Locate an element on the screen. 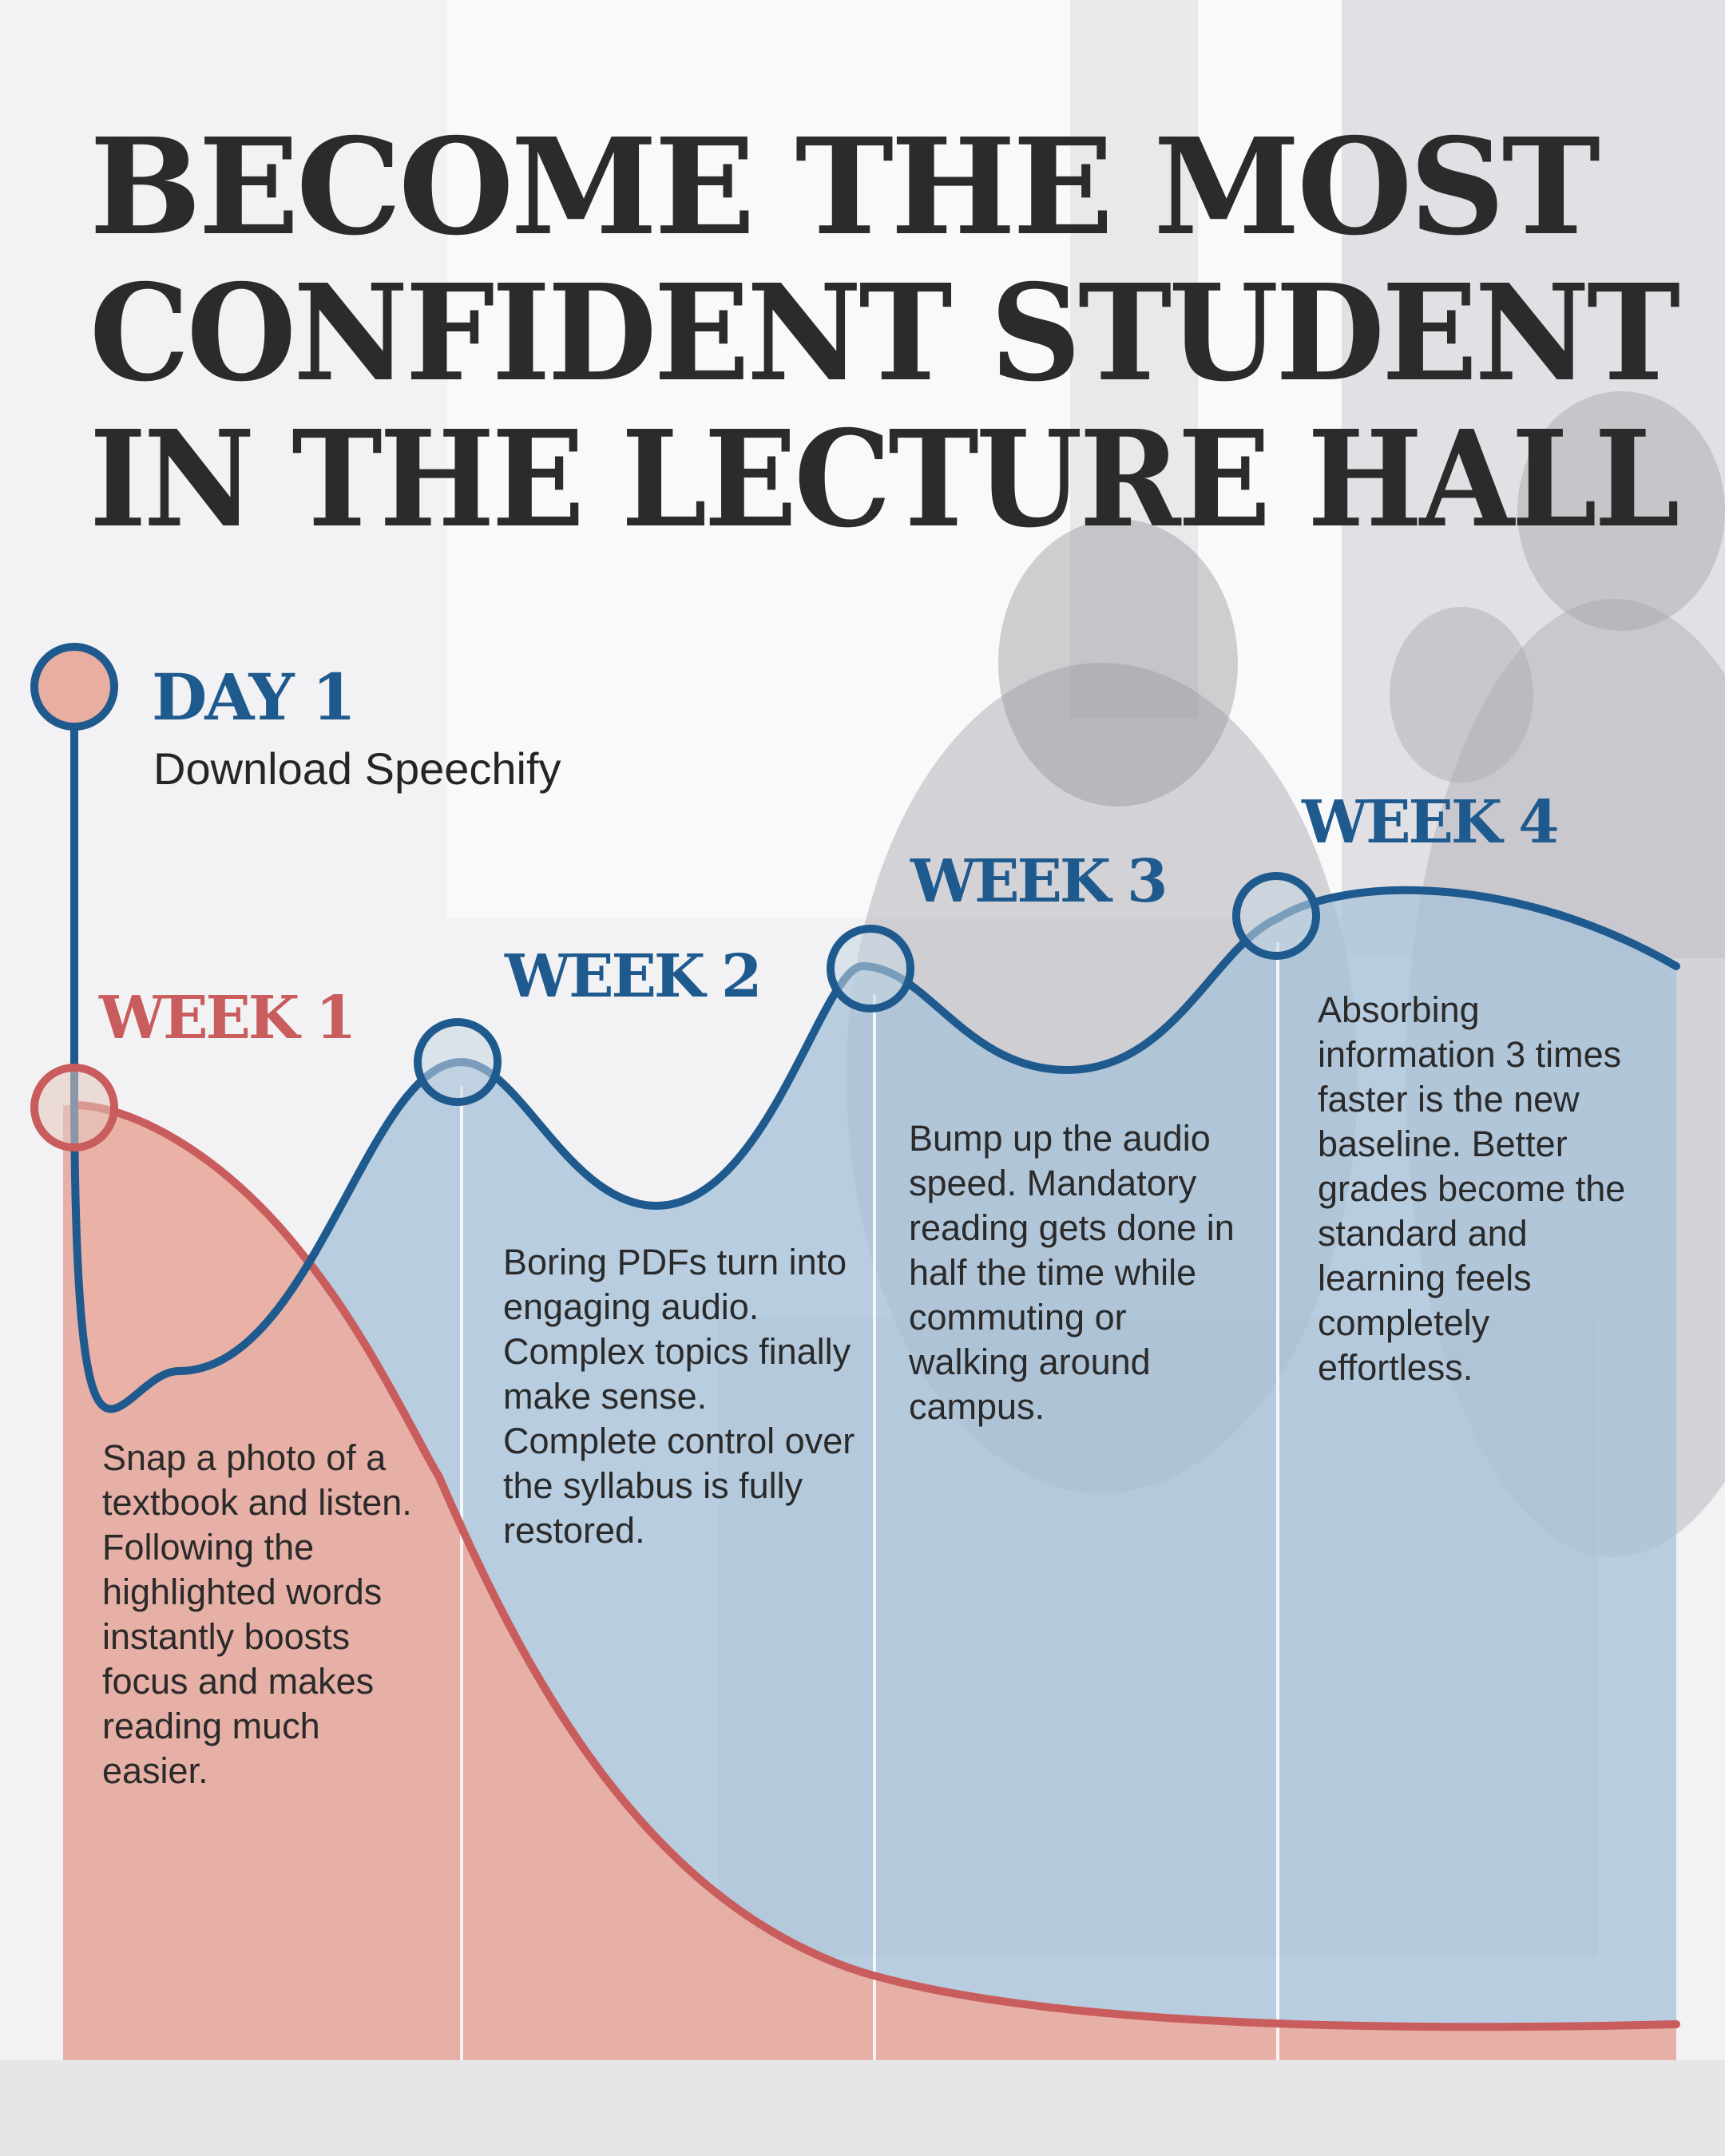  week1-heading: WEEK 1 is located at coordinates (228, 1018).